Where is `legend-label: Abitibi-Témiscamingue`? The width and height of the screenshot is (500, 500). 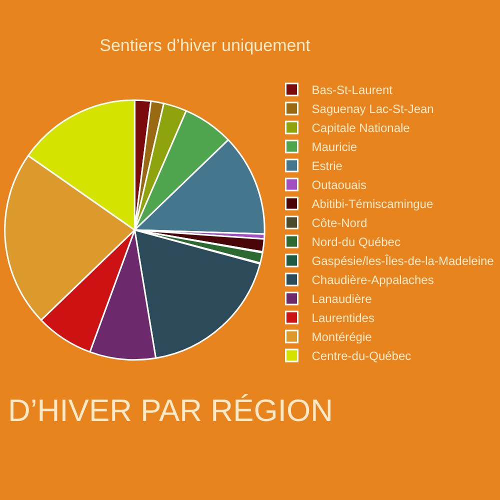
legend-label: Abitibi-Témiscamingue is located at coordinates (373, 204).